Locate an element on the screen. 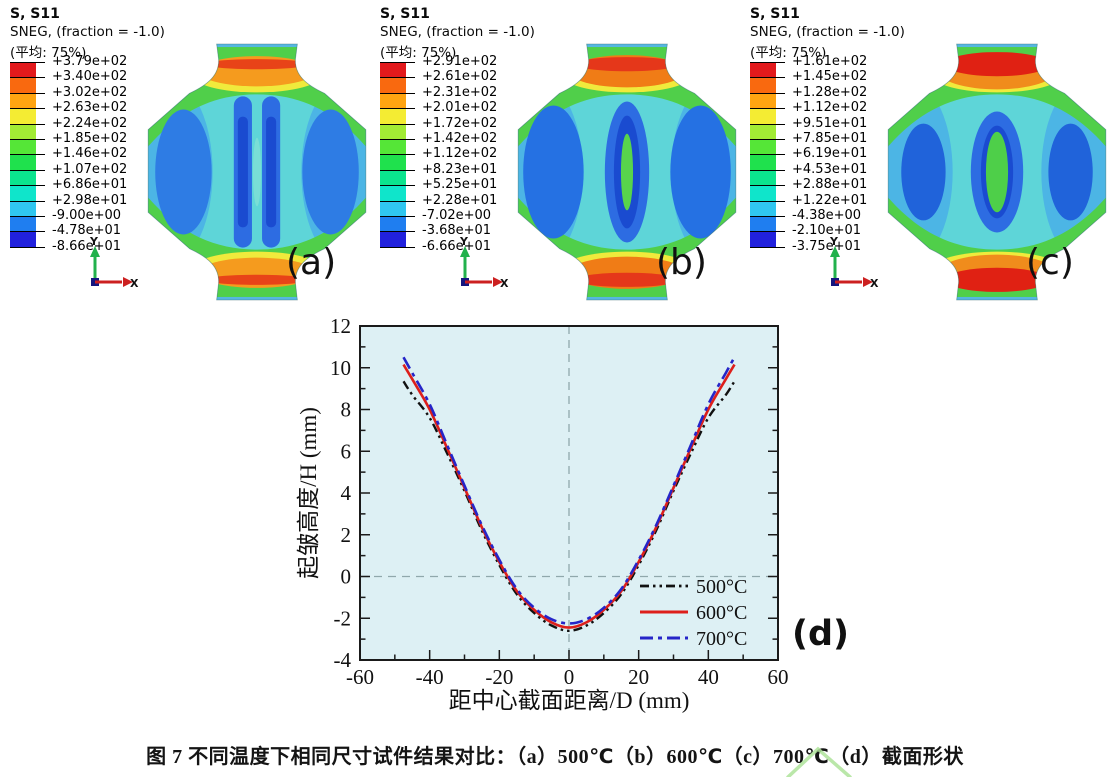 Image resolution: width=1110 pixels, height=777 pixels. y-tick-label: 2 is located at coordinates (346, 535).